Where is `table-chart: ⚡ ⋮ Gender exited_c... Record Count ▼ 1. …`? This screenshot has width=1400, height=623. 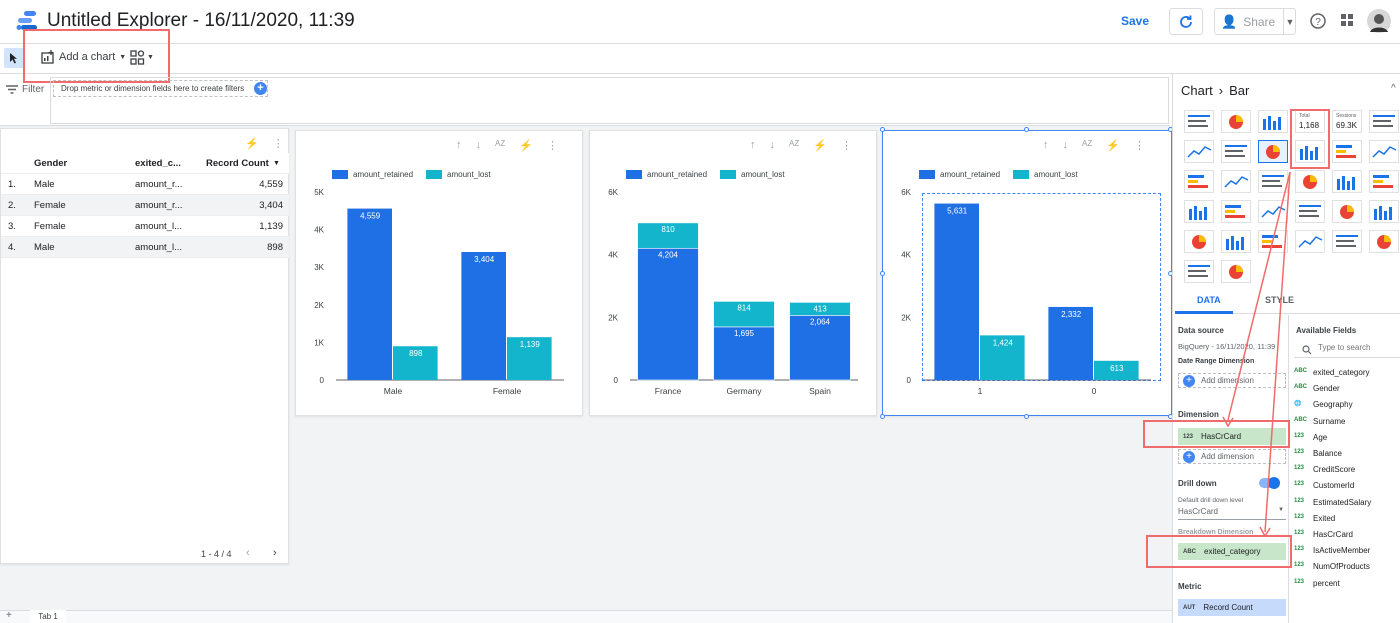 table-chart: ⚡ ⋮ Gender exited_c... Record Count ▼ 1. … is located at coordinates (144, 346).